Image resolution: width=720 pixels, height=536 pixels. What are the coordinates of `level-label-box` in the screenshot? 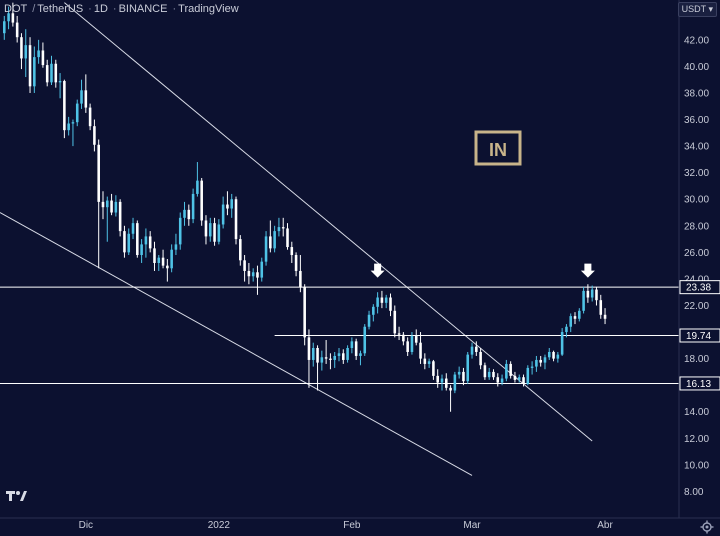 It's located at (699, 383).